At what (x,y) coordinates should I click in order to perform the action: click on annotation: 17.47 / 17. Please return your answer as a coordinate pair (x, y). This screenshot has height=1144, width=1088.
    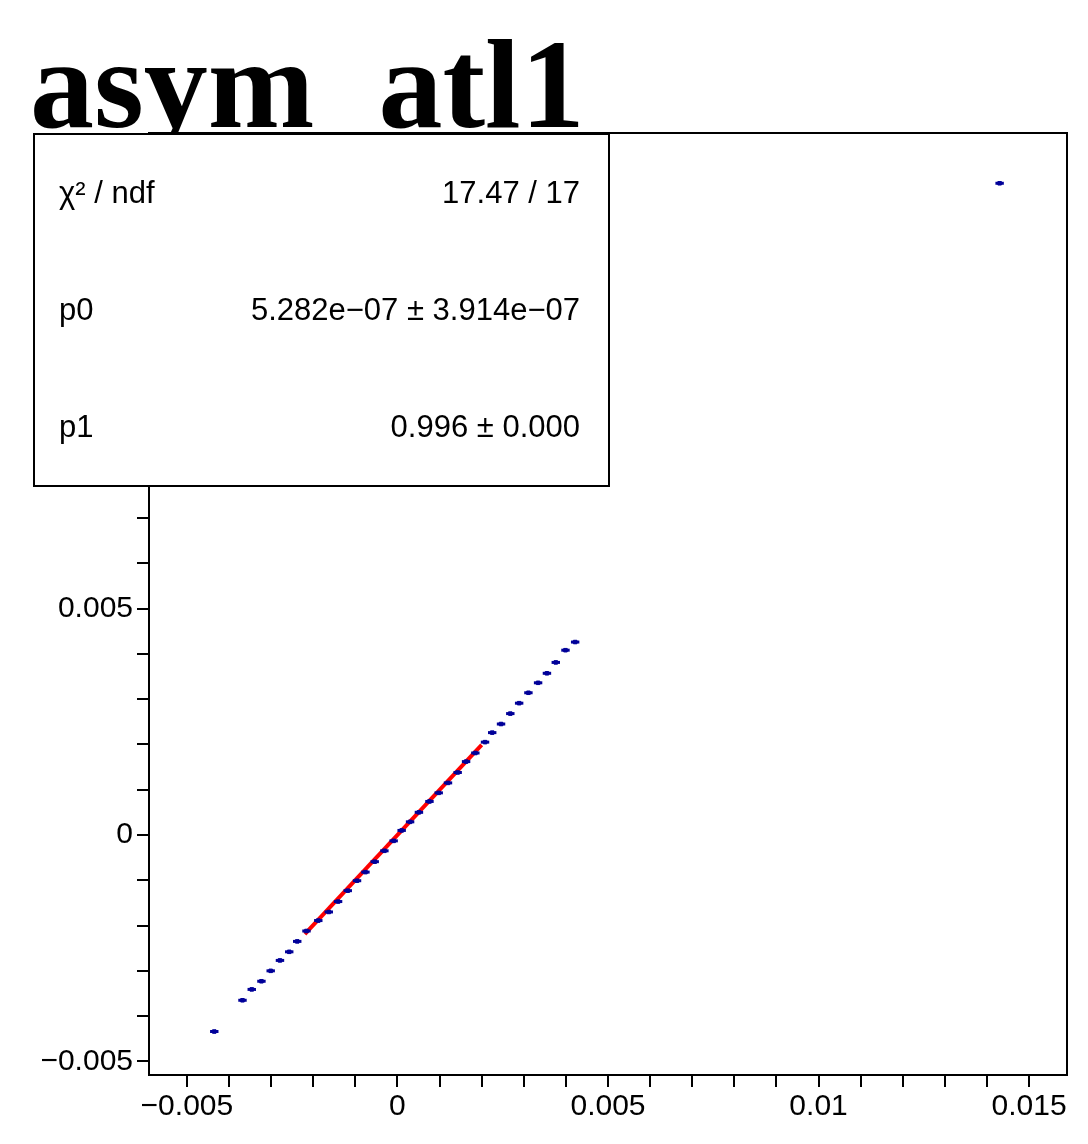
    Looking at the image, I should click on (511, 193).